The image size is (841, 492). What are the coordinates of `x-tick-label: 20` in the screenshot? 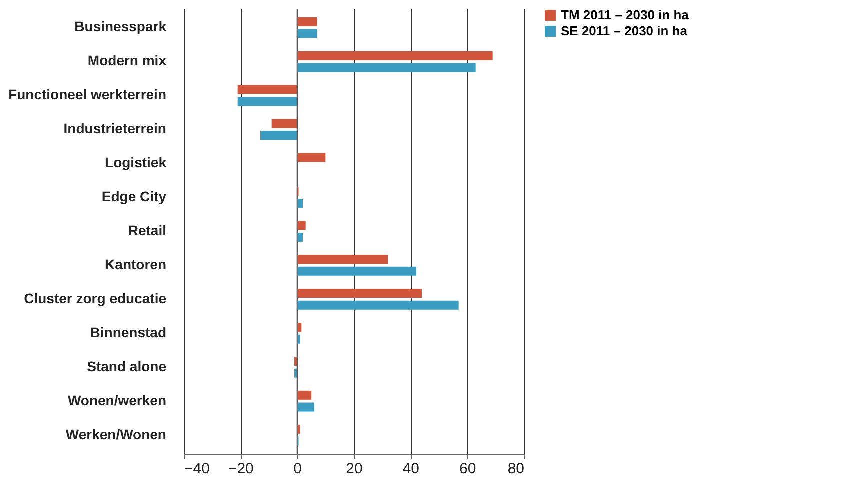 It's located at (354, 469).